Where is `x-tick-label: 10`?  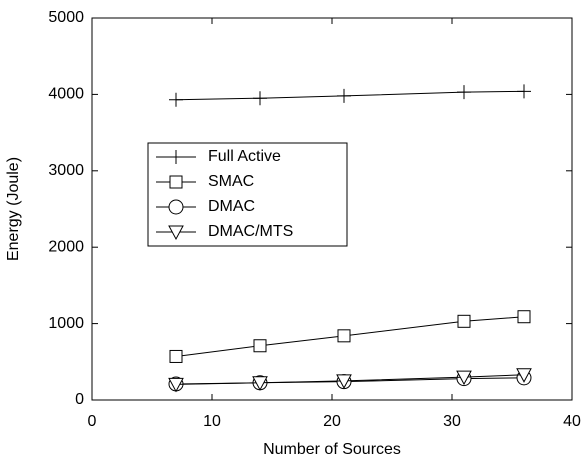
x-tick-label: 10 is located at coordinates (212, 421).